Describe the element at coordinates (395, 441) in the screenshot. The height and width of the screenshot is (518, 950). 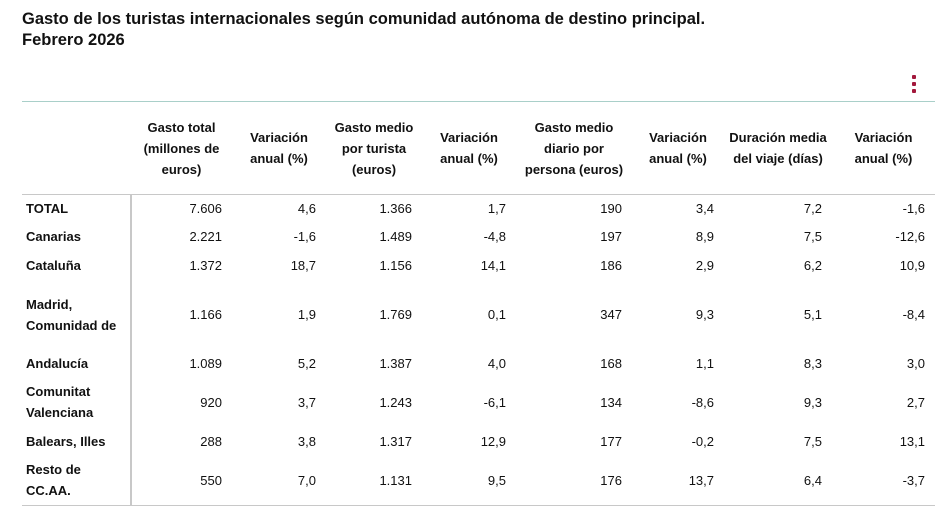
I see `table-cell: 1.317` at that location.